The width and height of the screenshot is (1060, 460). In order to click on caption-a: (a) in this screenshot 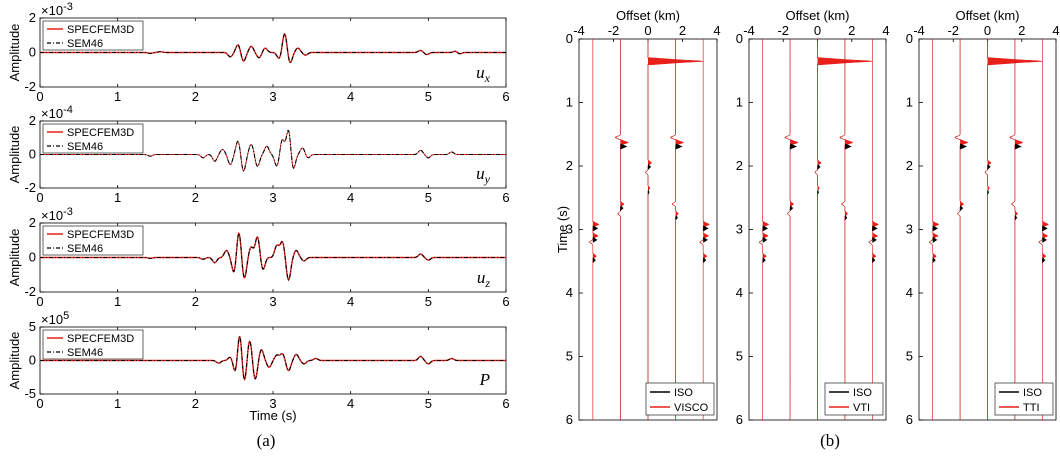, I will do `click(266, 440)`.